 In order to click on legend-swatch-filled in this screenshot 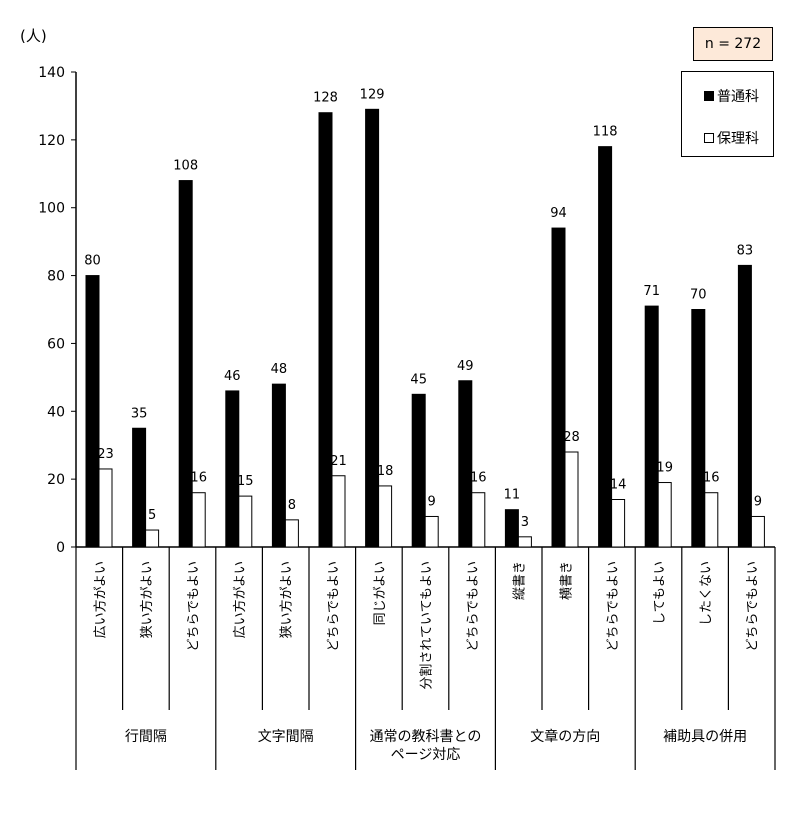, I will do `click(709, 96)`.